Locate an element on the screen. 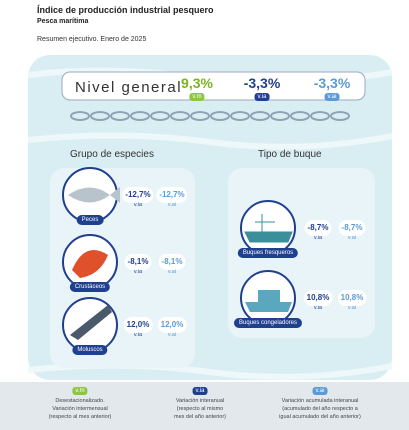  item-label: Buques fresqueros is located at coordinates (268, 253).